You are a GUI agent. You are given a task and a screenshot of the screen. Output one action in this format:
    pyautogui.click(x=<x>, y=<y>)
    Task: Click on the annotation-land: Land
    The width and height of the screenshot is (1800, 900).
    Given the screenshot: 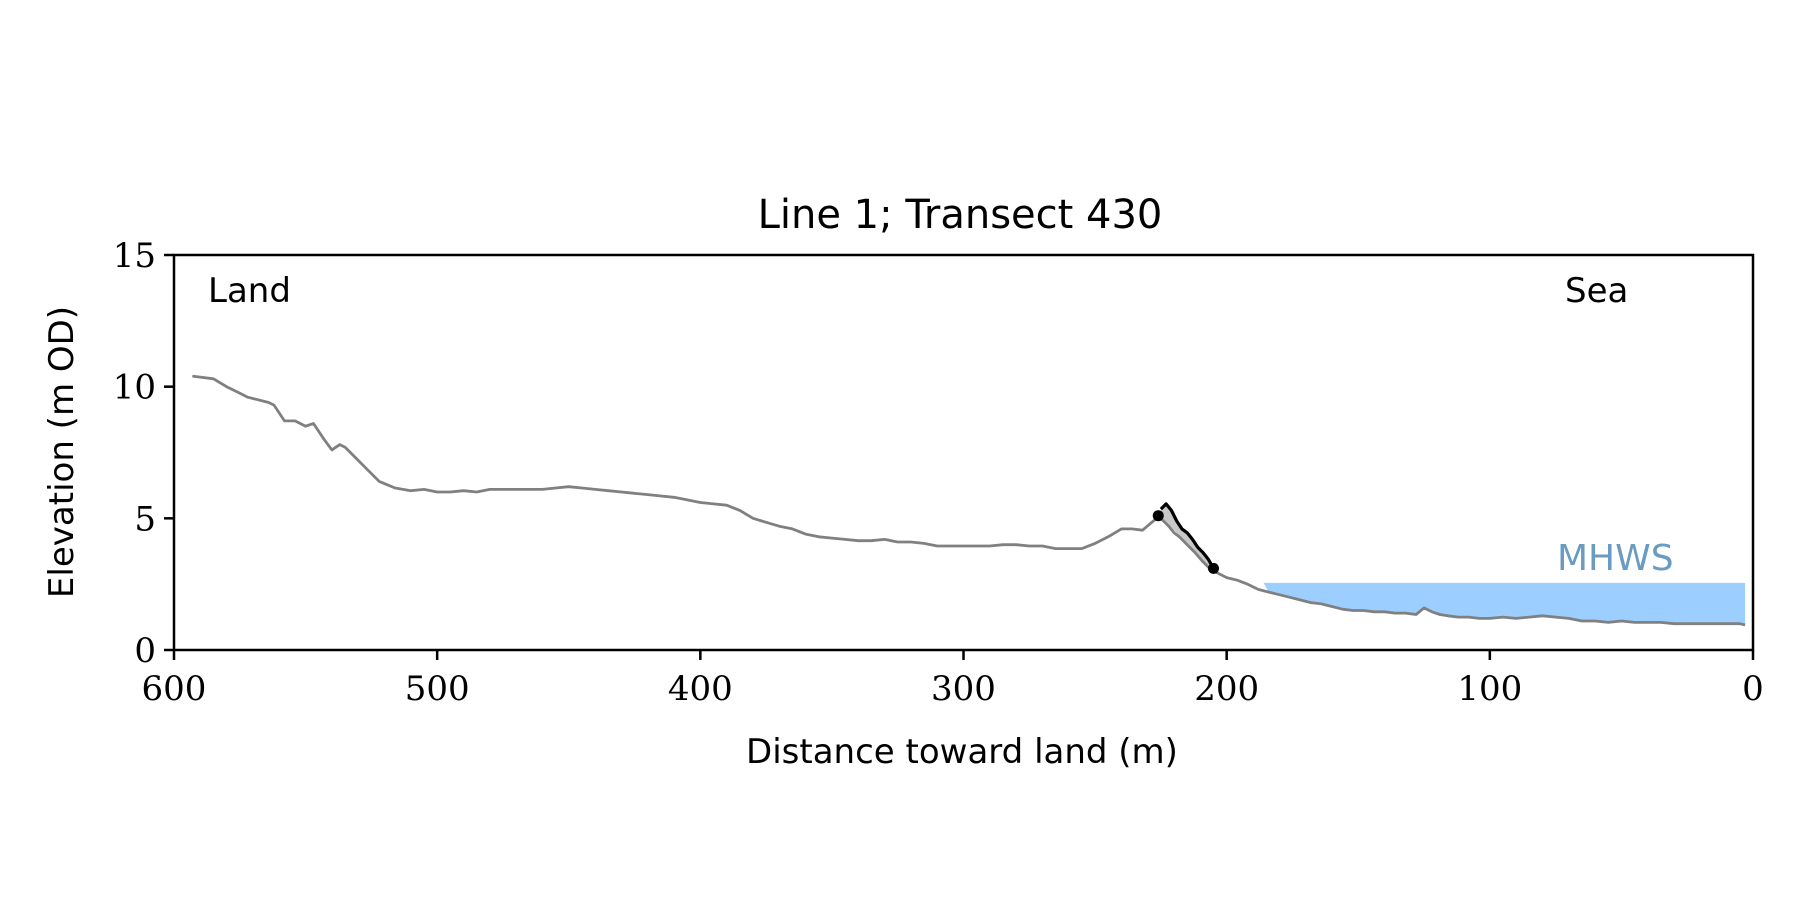 What is the action you would take?
    pyautogui.click(x=249, y=291)
    